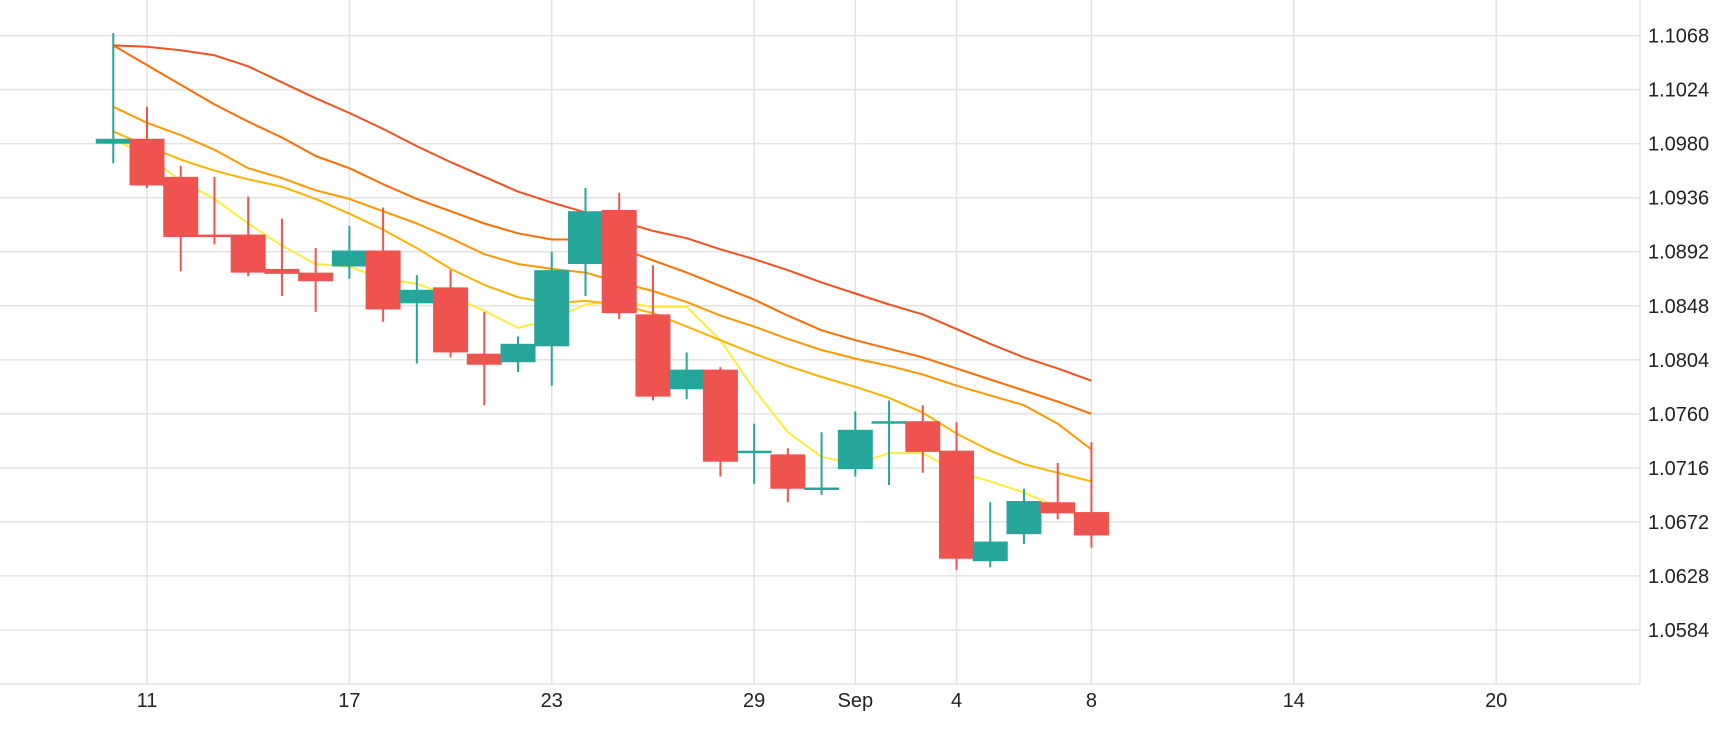 This screenshot has width=1730, height=735. Describe the element at coordinates (1678, 199) in the screenshot. I see `y-tick-label: 1.0936` at that location.